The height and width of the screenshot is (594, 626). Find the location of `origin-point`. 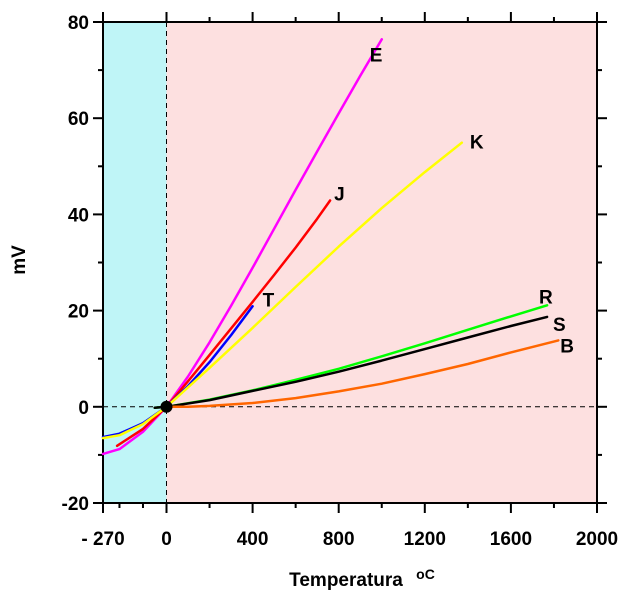

origin-point is located at coordinates (166, 406).